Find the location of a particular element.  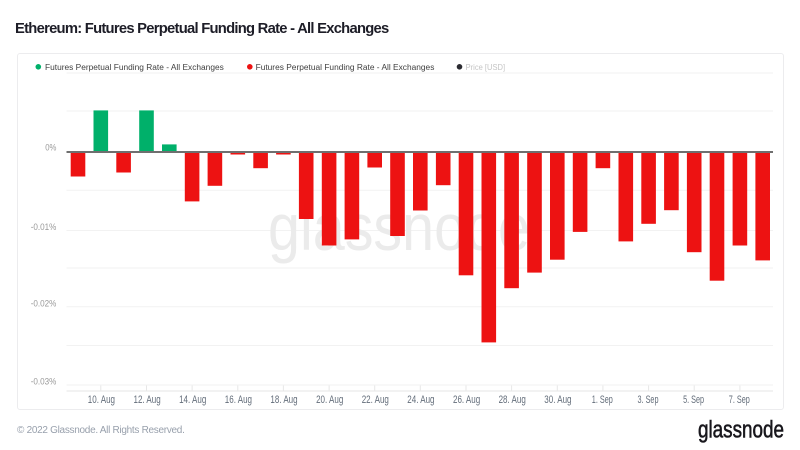

svg-text: 30. Aug is located at coordinates (557, 400).